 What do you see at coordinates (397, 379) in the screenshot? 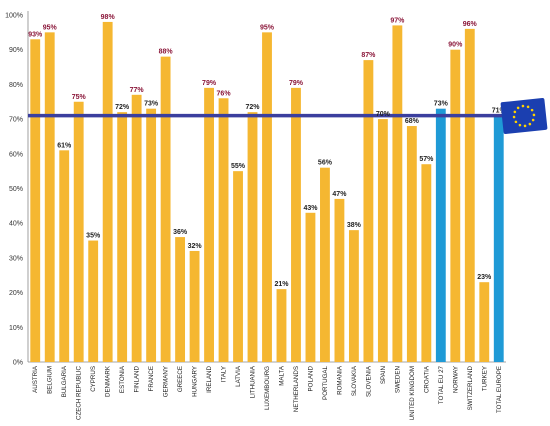
I see `x-tick-label: SWEDEN` at bounding box center [397, 379].